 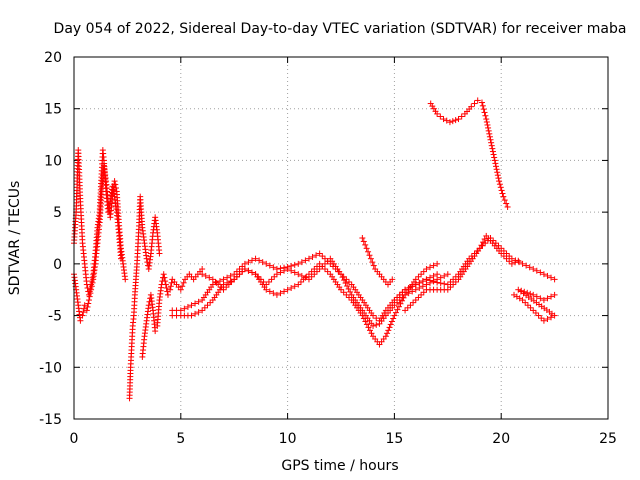 I want to click on y-tick-label: 0, so click(x=57, y=265).